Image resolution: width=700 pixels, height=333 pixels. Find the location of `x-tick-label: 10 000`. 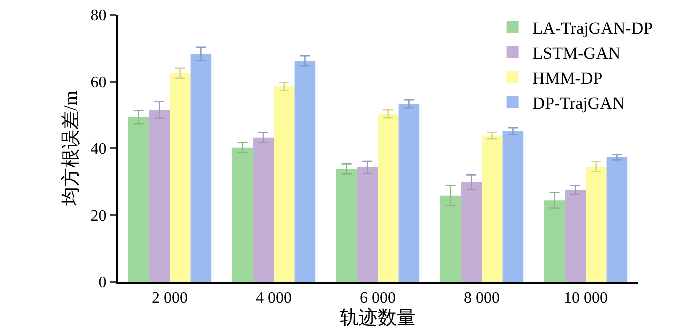

x-tick-label: 10 000 is located at coordinates (586, 299).